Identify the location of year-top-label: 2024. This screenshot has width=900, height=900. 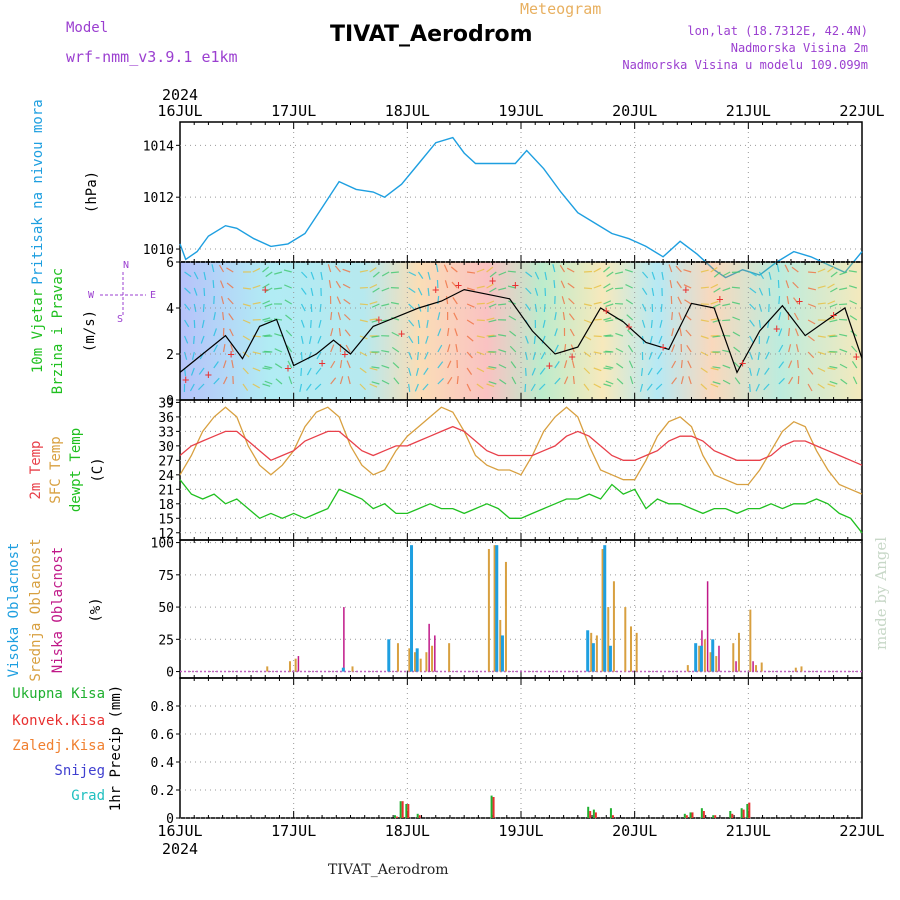
(180, 95).